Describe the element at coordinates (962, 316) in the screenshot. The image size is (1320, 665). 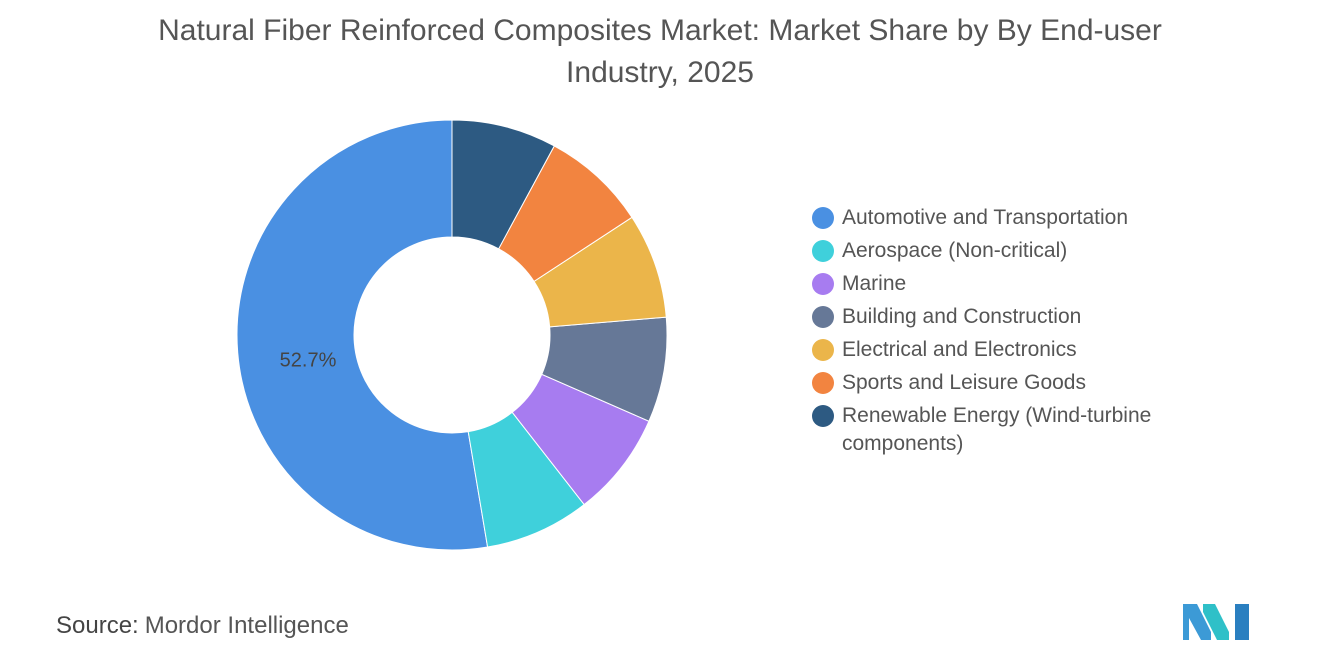
I see `legend-label: Building and Construction` at that location.